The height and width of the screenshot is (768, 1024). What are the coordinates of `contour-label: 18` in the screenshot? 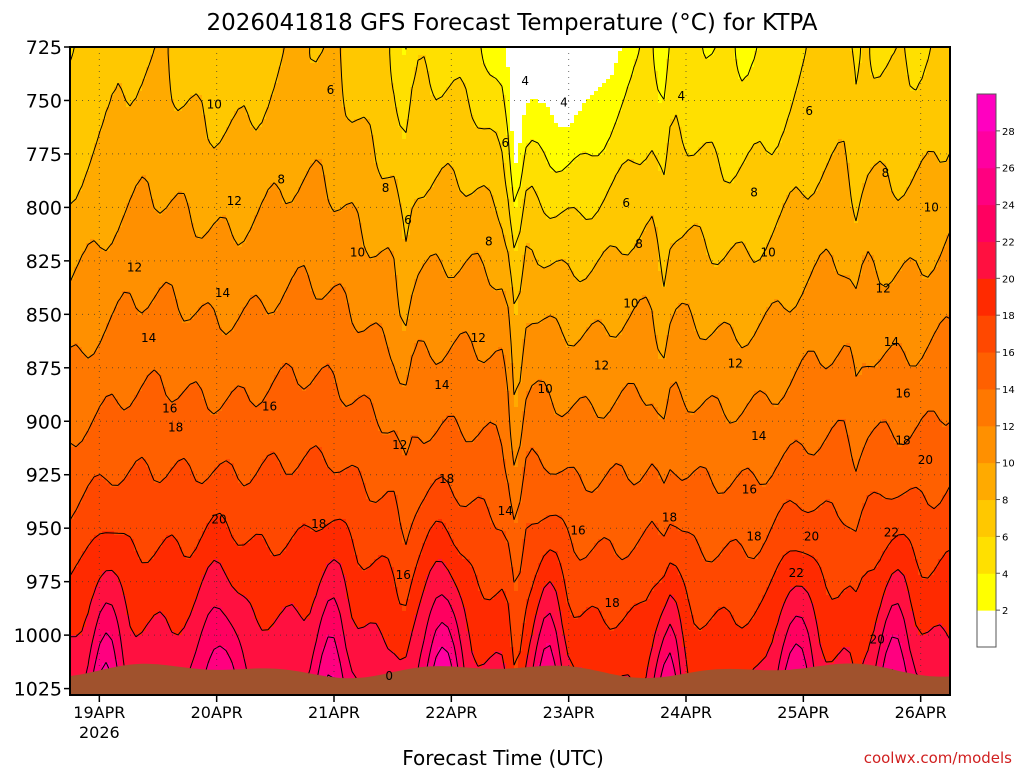 It's located at (753, 537).